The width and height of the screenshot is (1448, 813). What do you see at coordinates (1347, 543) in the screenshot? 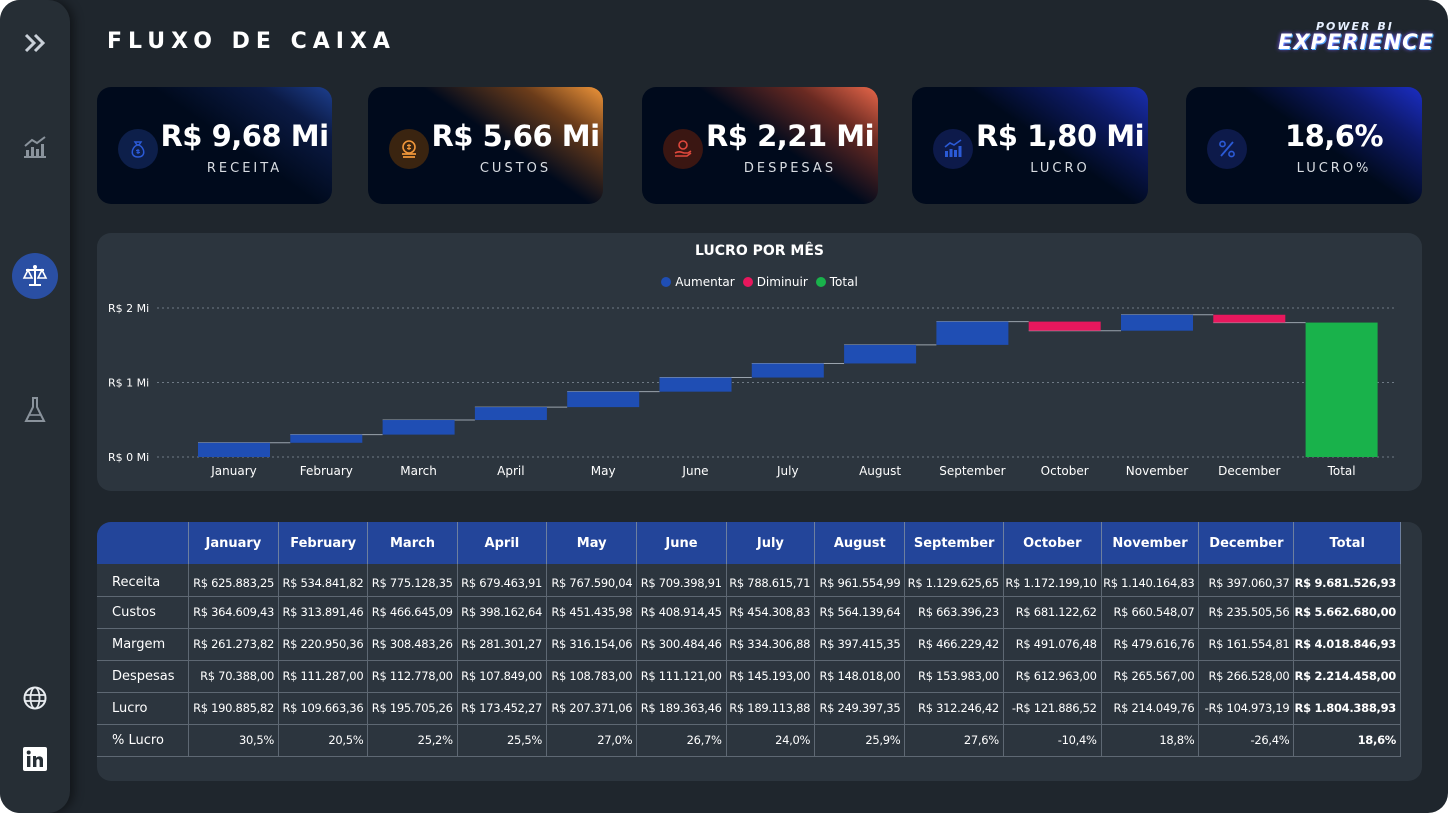
I see `table-header-cell: Total` at bounding box center [1347, 543].